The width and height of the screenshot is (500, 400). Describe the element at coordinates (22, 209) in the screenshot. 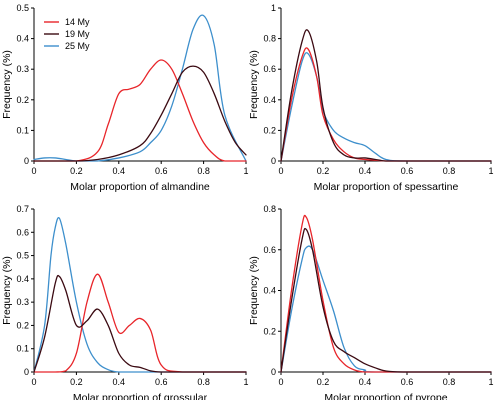

I see `y-tick-label: 0.7` at that location.